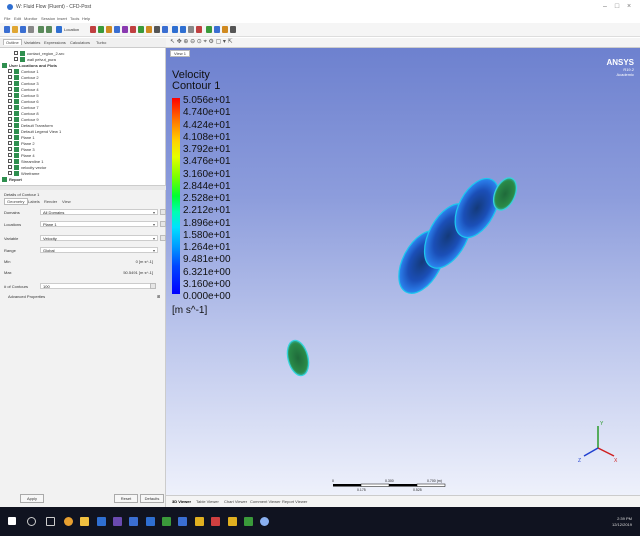 The height and width of the screenshot is (536, 640). Describe the element at coordinates (232, 521) in the screenshot. I see `fluent-icon` at that location.